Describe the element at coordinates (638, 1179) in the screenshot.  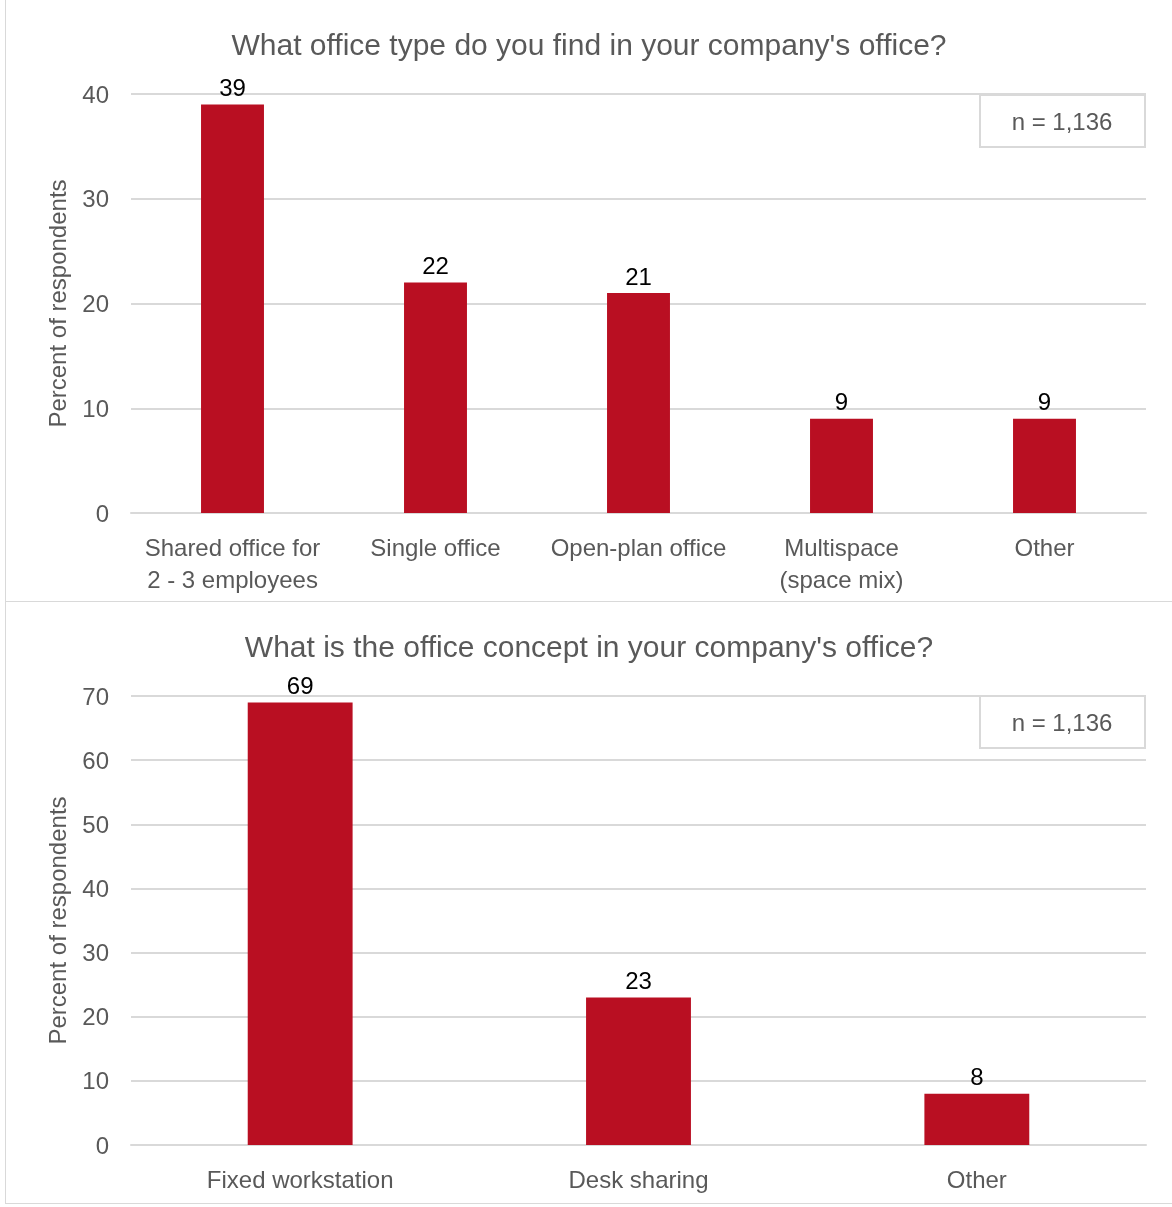
I see `x-tick-label: Desk sharing` at that location.